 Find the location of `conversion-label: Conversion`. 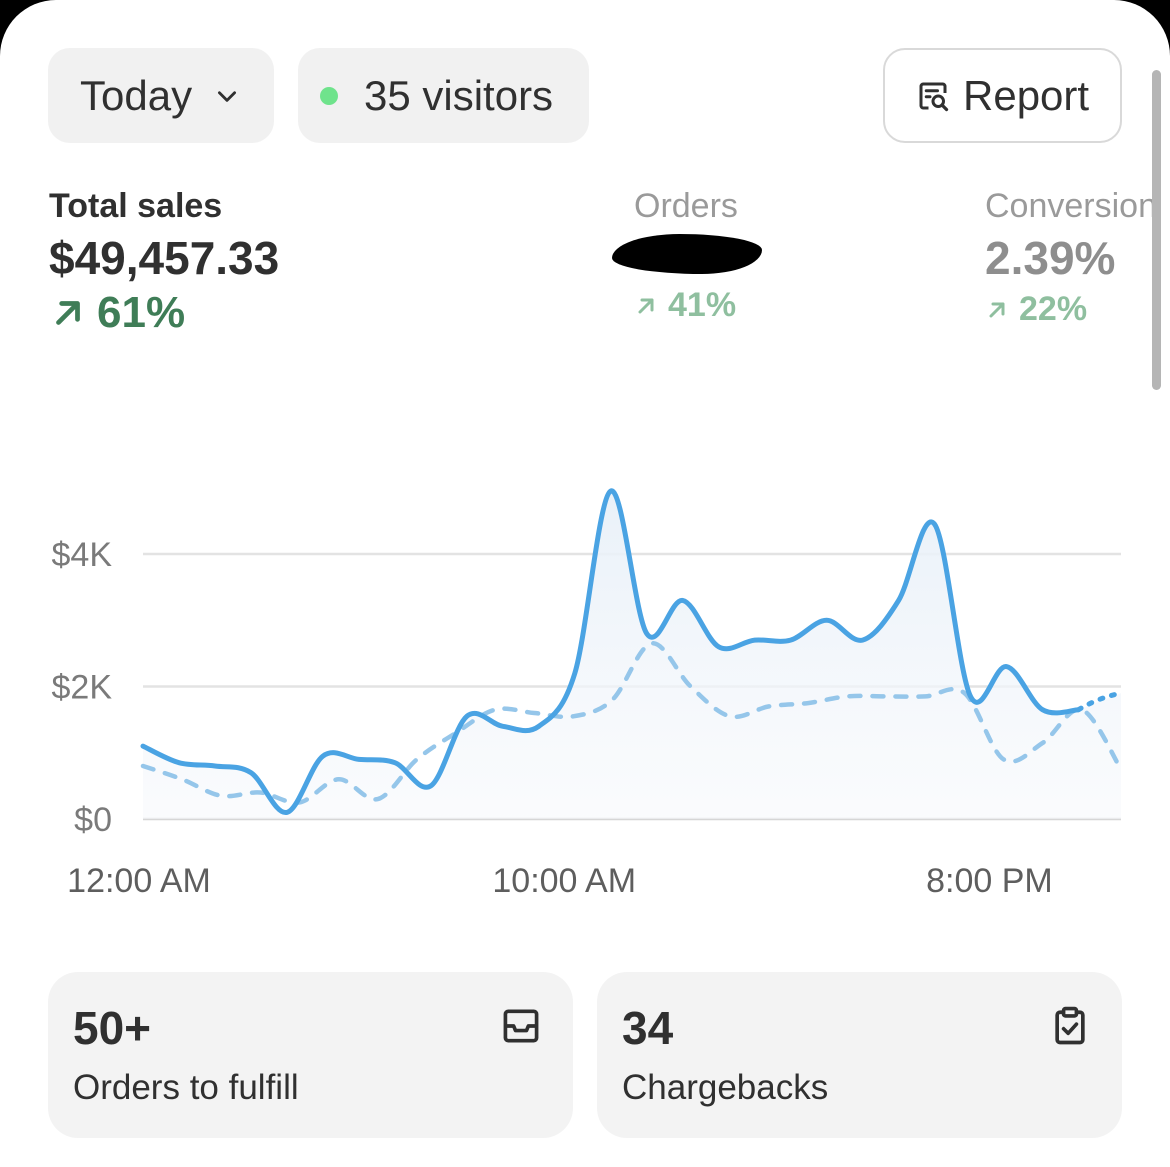

conversion-label: Conversion is located at coordinates (1071, 206).